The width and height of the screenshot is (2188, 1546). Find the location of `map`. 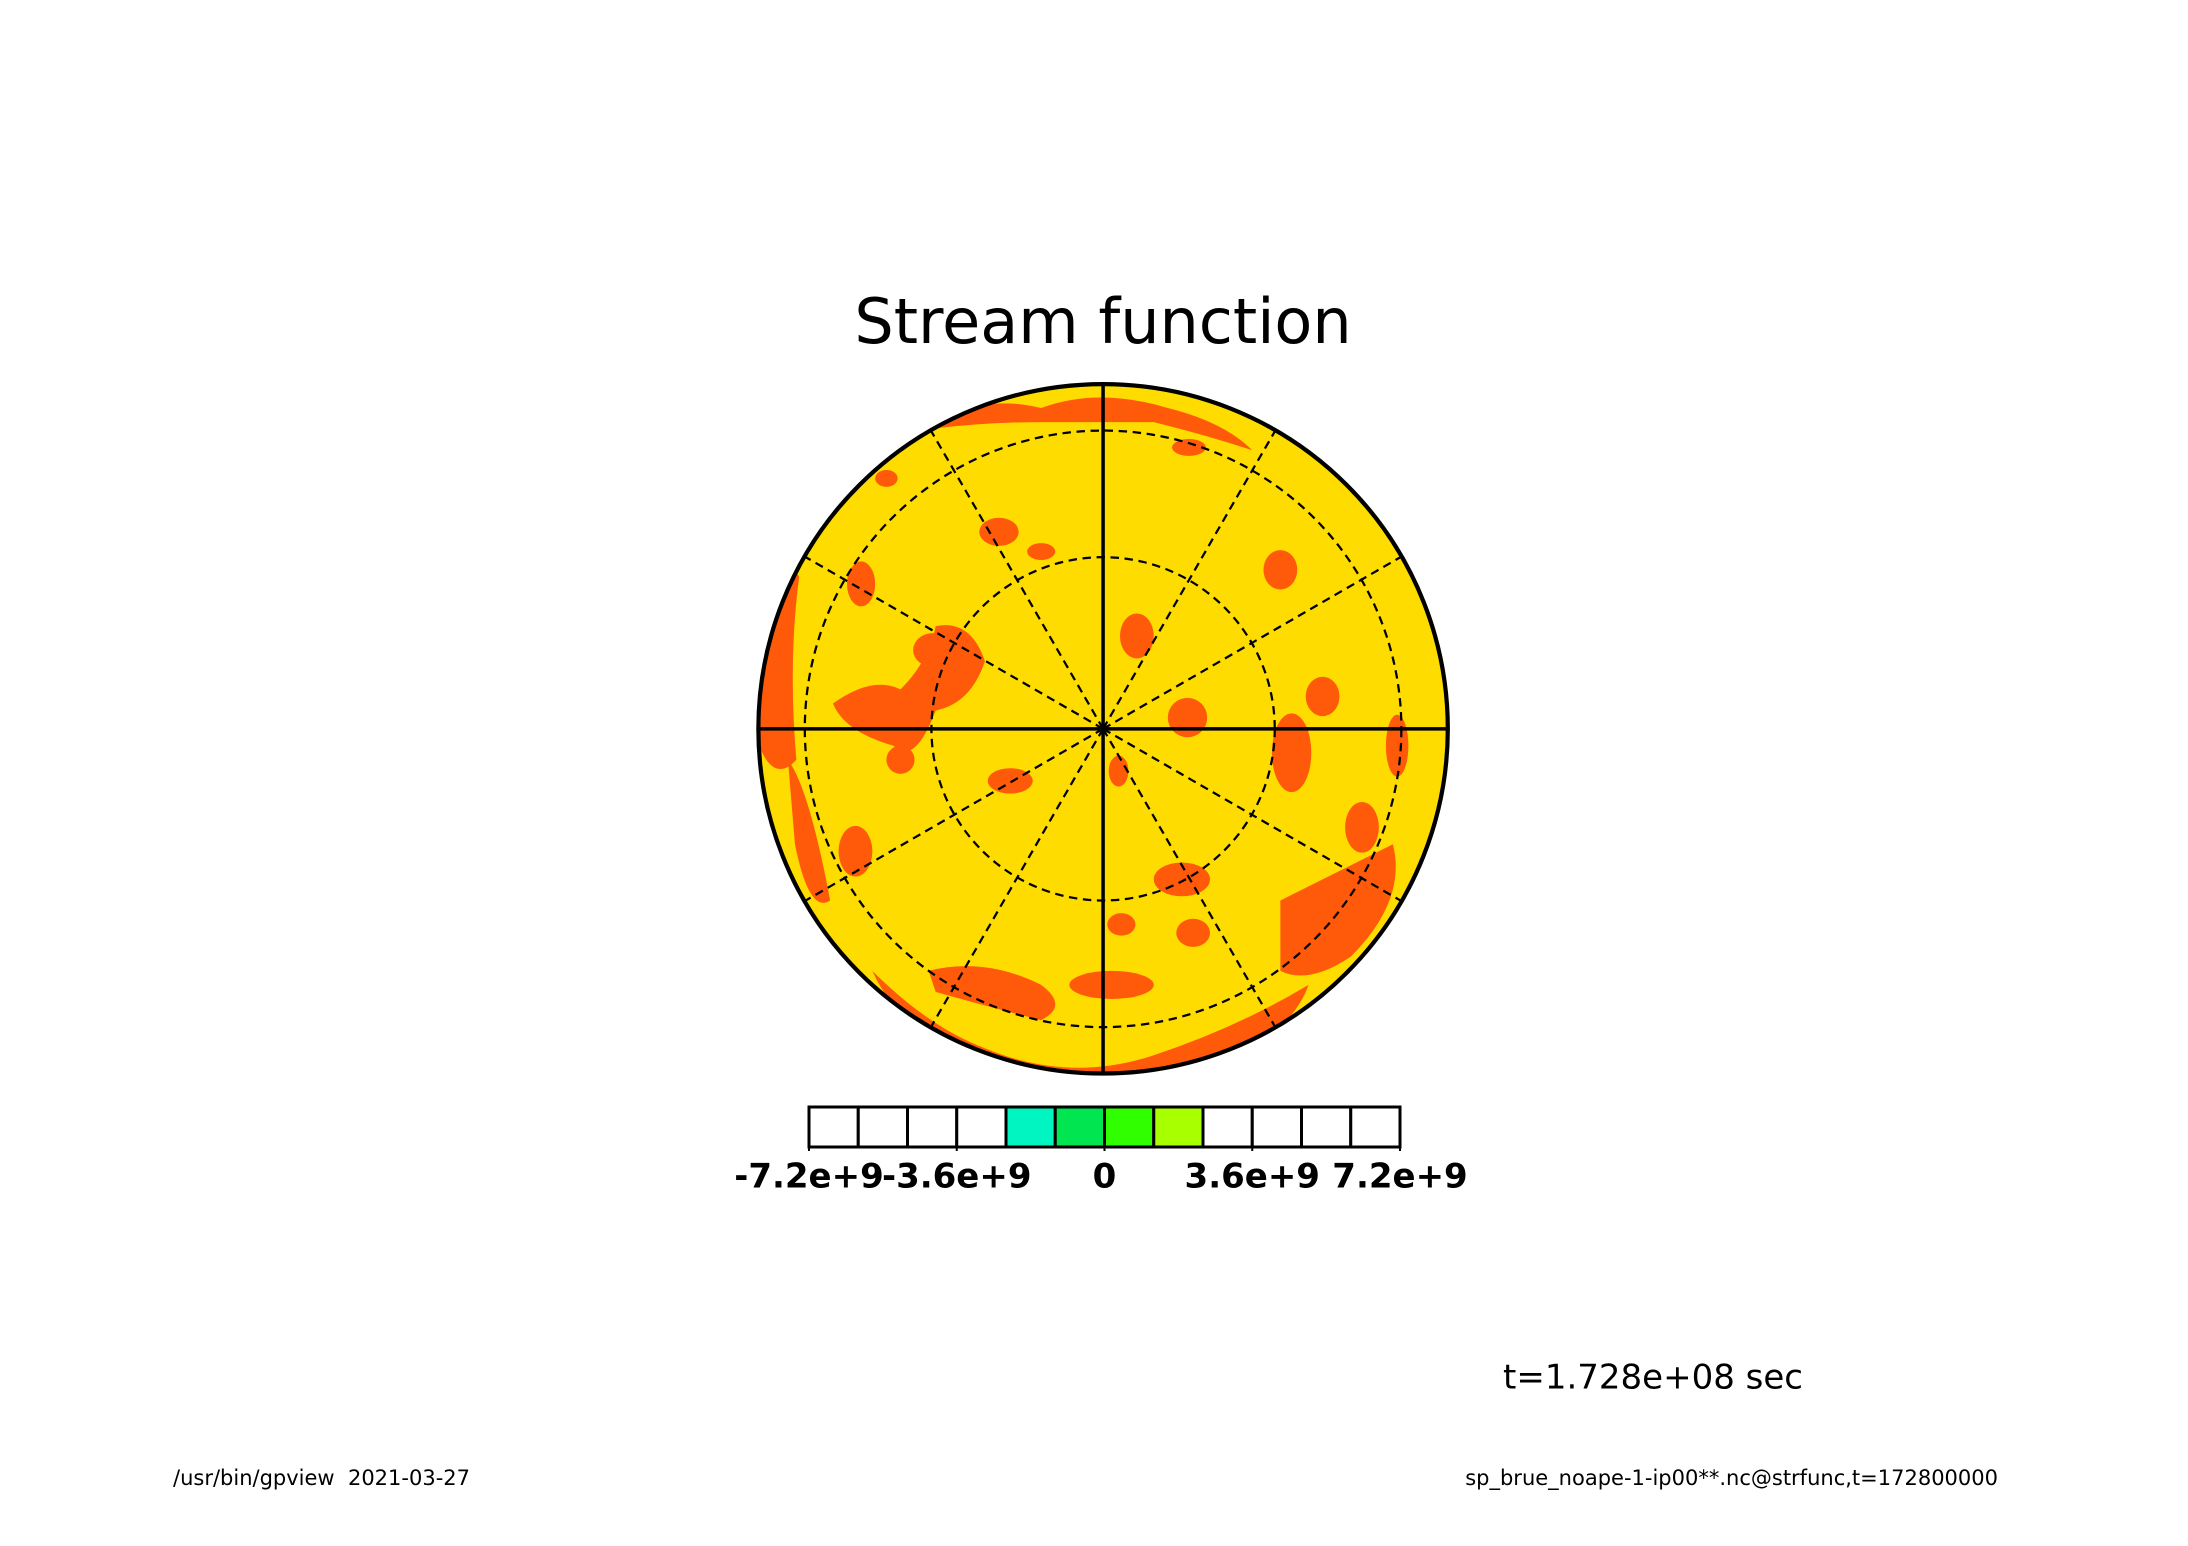

map is located at coordinates (1103, 729).